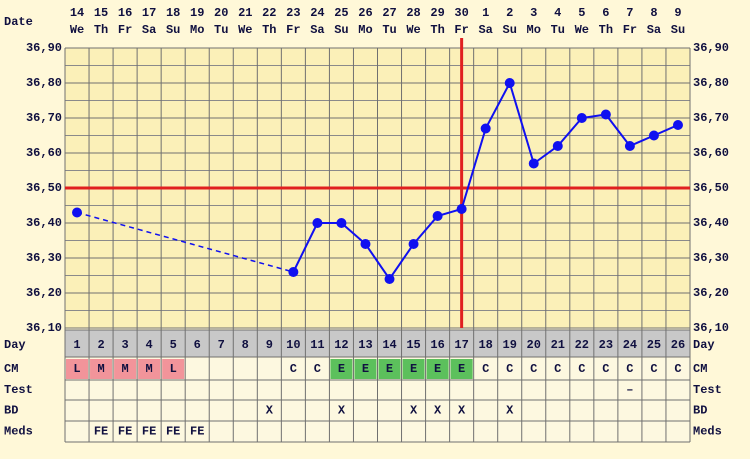 The width and height of the screenshot is (750, 459). I want to click on cell-text: L, so click(76, 369).